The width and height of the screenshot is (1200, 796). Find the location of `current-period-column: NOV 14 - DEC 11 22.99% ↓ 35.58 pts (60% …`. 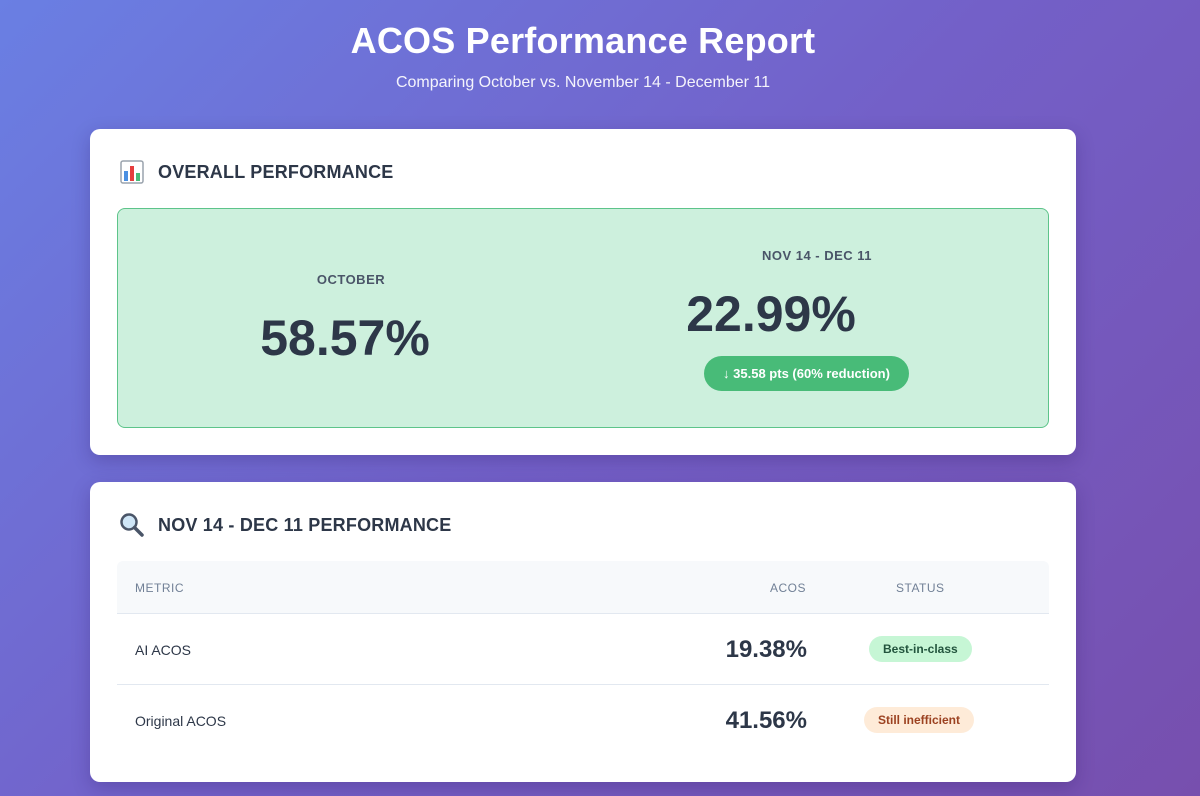

current-period-column: NOV 14 - DEC 11 22.99% ↓ 35.58 pts (60% … is located at coordinates (817, 319).